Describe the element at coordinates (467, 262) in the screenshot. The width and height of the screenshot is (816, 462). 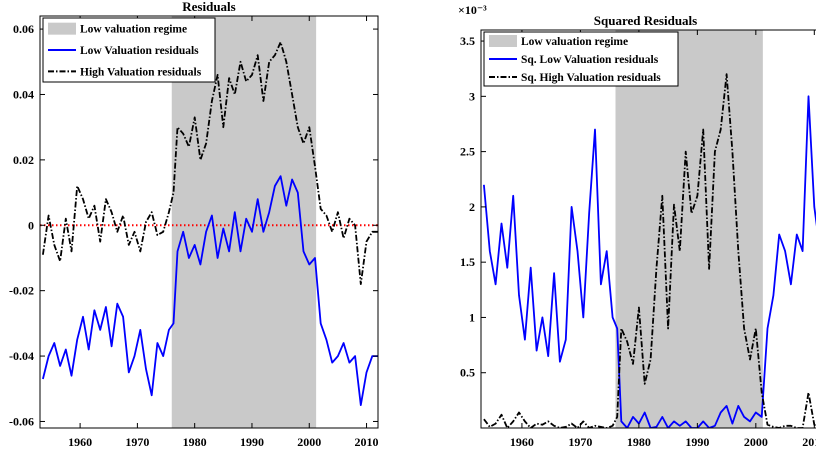
I see `y-tick-label: 1.5` at that location.